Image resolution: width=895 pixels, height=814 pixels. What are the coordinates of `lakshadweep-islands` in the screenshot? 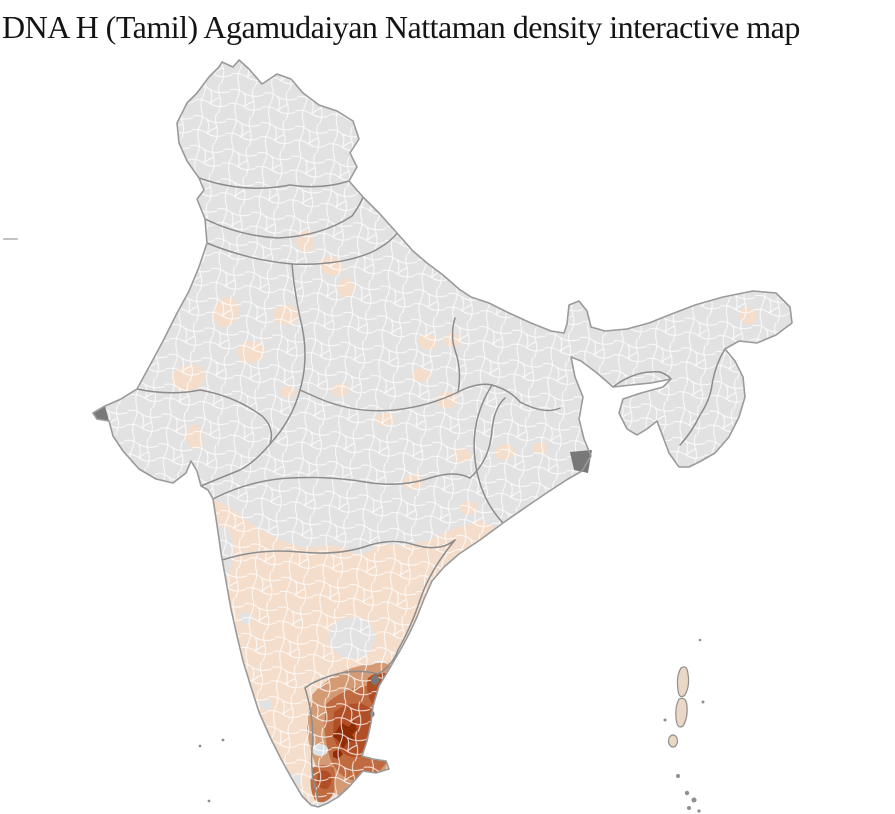 It's located at (211, 770).